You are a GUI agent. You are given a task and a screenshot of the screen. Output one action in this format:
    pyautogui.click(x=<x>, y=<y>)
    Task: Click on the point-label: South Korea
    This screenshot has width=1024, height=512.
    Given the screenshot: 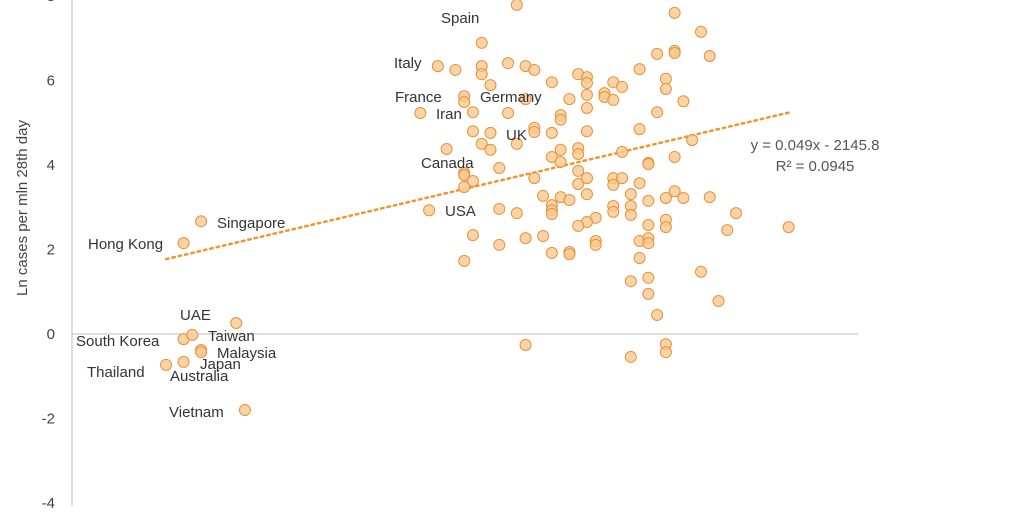 What is the action you would take?
    pyautogui.click(x=118, y=341)
    